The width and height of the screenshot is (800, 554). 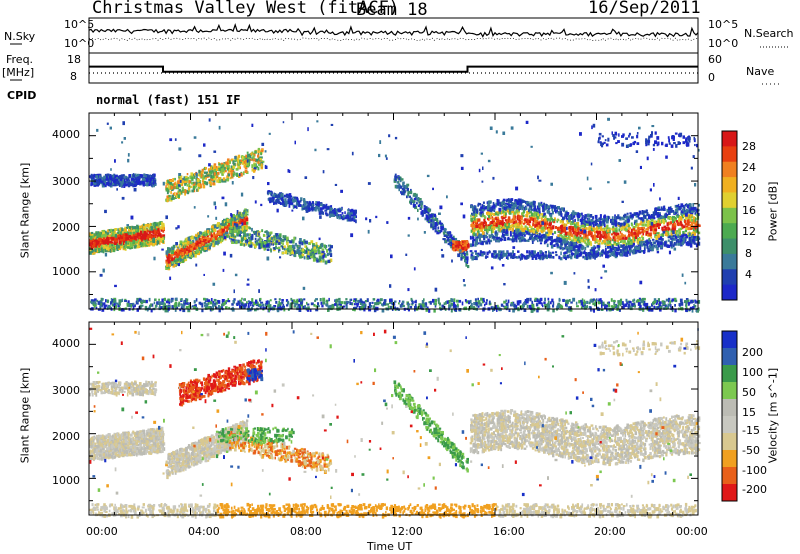 I want to click on nsky-tick-high: 10^5, so click(x=79, y=24).